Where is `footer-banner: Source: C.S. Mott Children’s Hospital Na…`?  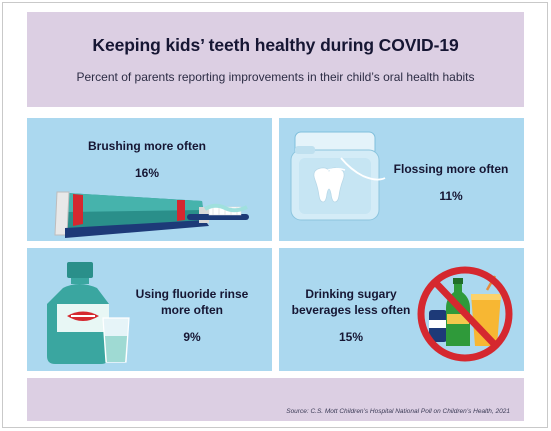
footer-banner: Source: C.S. Mott Children’s Hospital Na… is located at coordinates (275, 399).